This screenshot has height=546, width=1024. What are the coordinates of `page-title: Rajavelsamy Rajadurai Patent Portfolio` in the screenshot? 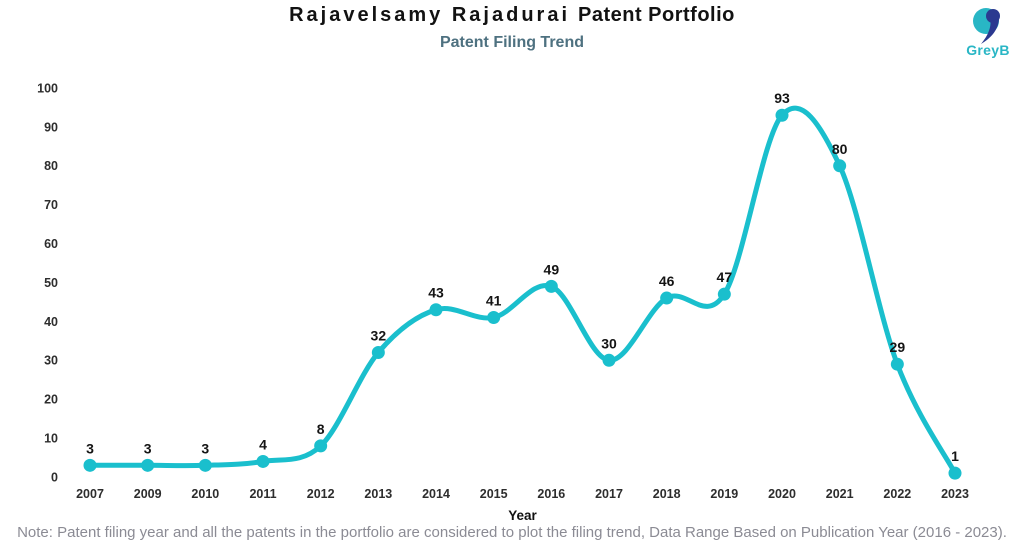 It's located at (512, 15).